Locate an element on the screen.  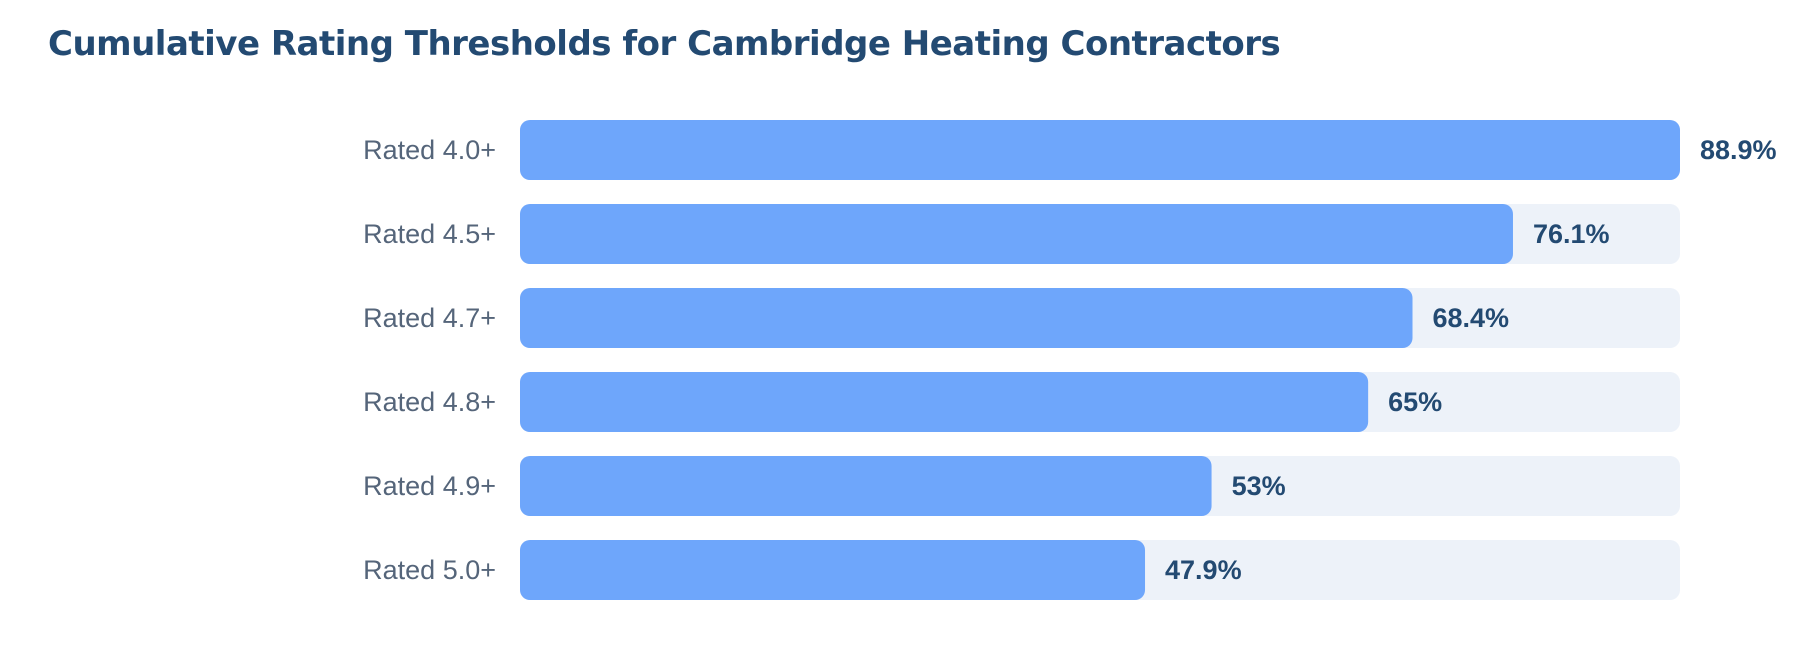
bar-row: Rated 4.9+ 53% is located at coordinates (1021, 486).